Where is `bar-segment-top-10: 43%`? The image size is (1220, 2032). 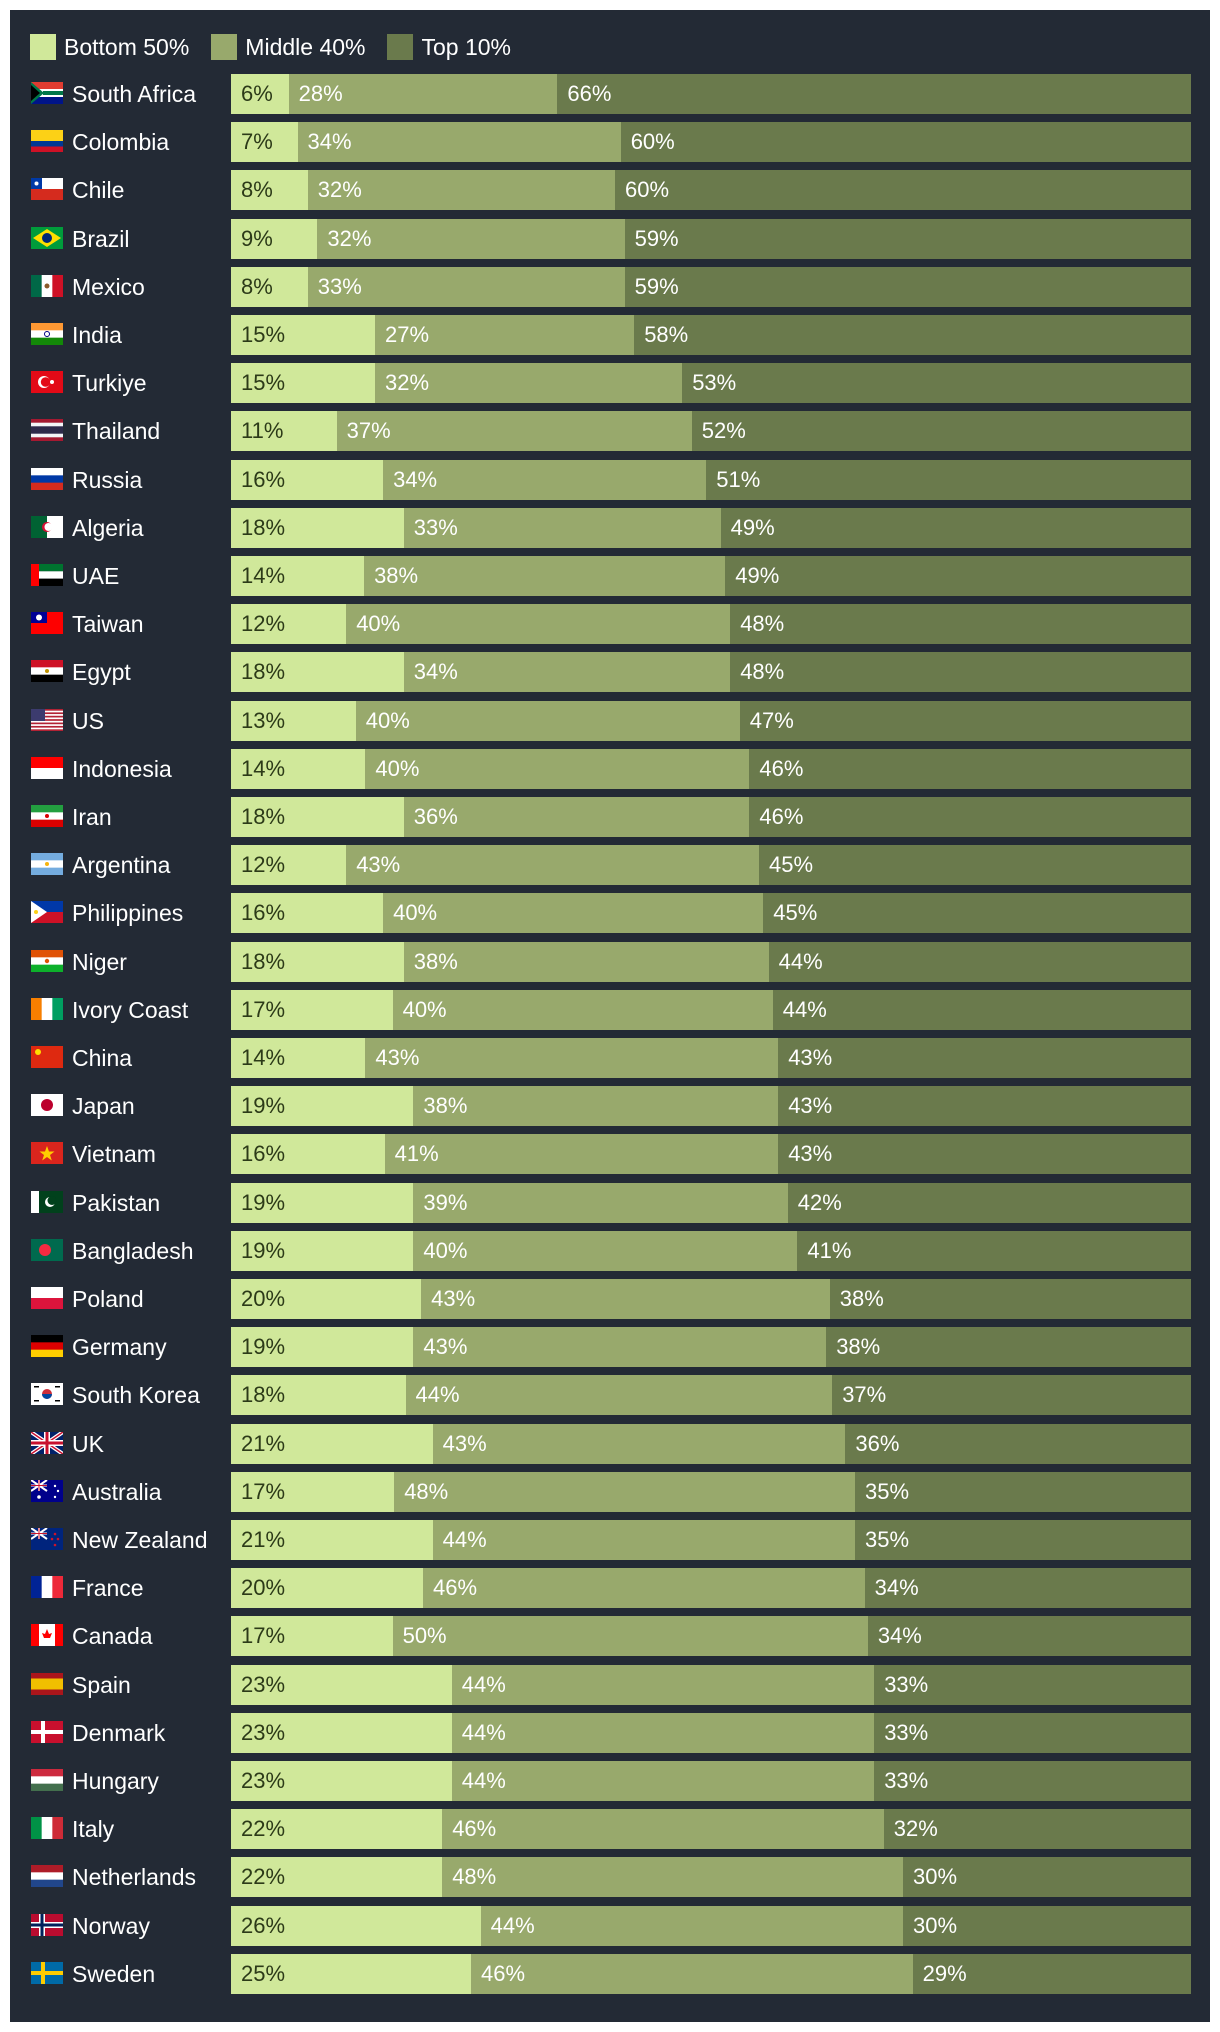 bar-segment-top-10: 43% is located at coordinates (984, 1154).